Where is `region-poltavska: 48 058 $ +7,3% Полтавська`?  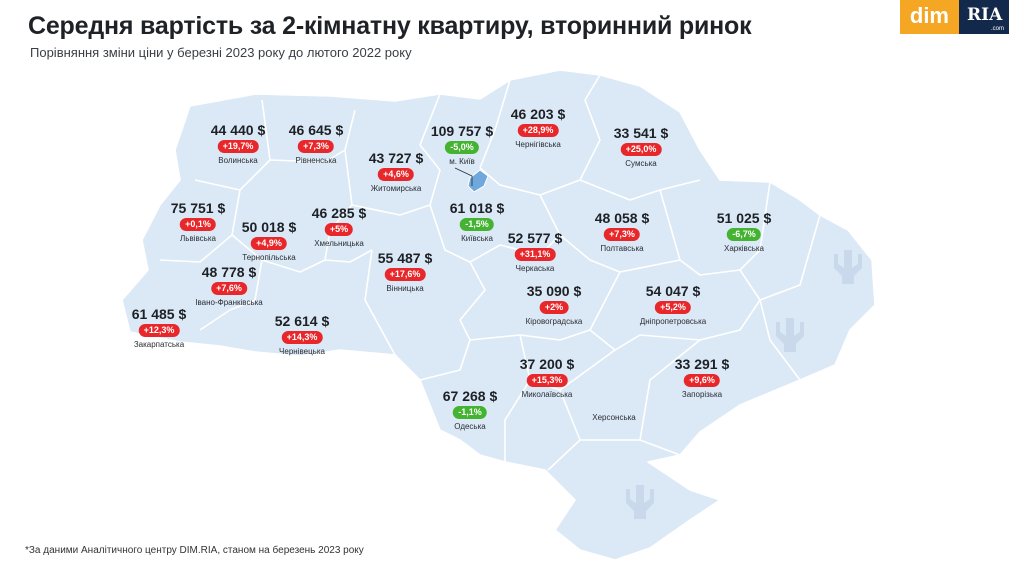 region-poltavska: 48 058 $ +7,3% Полтавська is located at coordinates (622, 231).